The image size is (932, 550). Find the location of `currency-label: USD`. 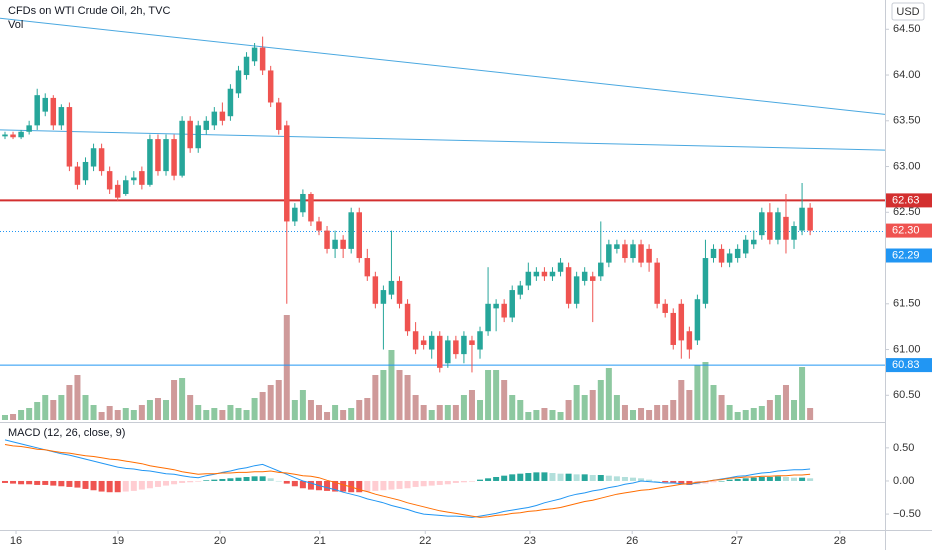

currency-label: USD is located at coordinates (907, 12).